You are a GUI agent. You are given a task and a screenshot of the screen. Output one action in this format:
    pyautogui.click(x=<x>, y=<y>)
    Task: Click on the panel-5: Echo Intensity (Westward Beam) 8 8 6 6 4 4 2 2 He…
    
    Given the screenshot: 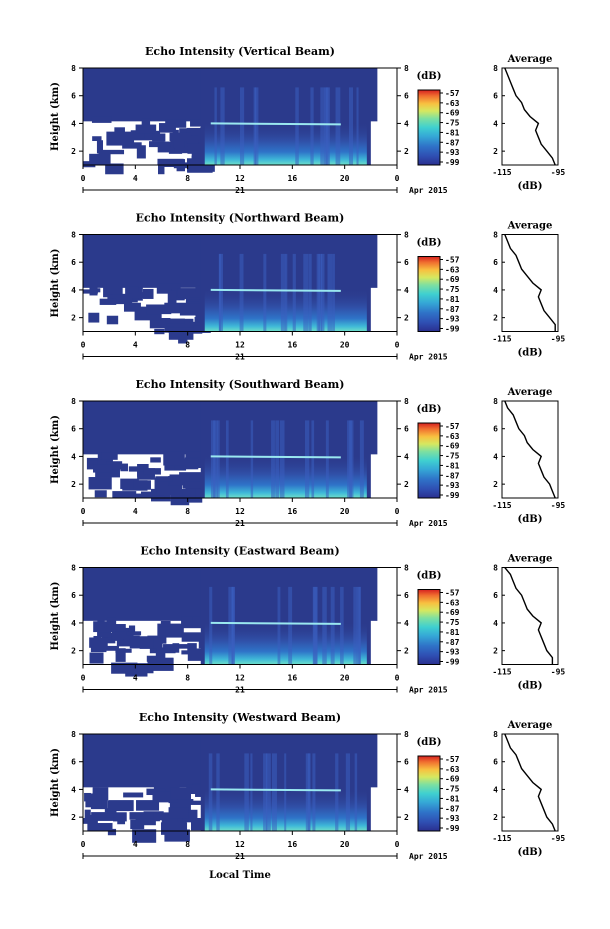 What is the action you would take?
    pyautogui.click(x=307, y=786)
    